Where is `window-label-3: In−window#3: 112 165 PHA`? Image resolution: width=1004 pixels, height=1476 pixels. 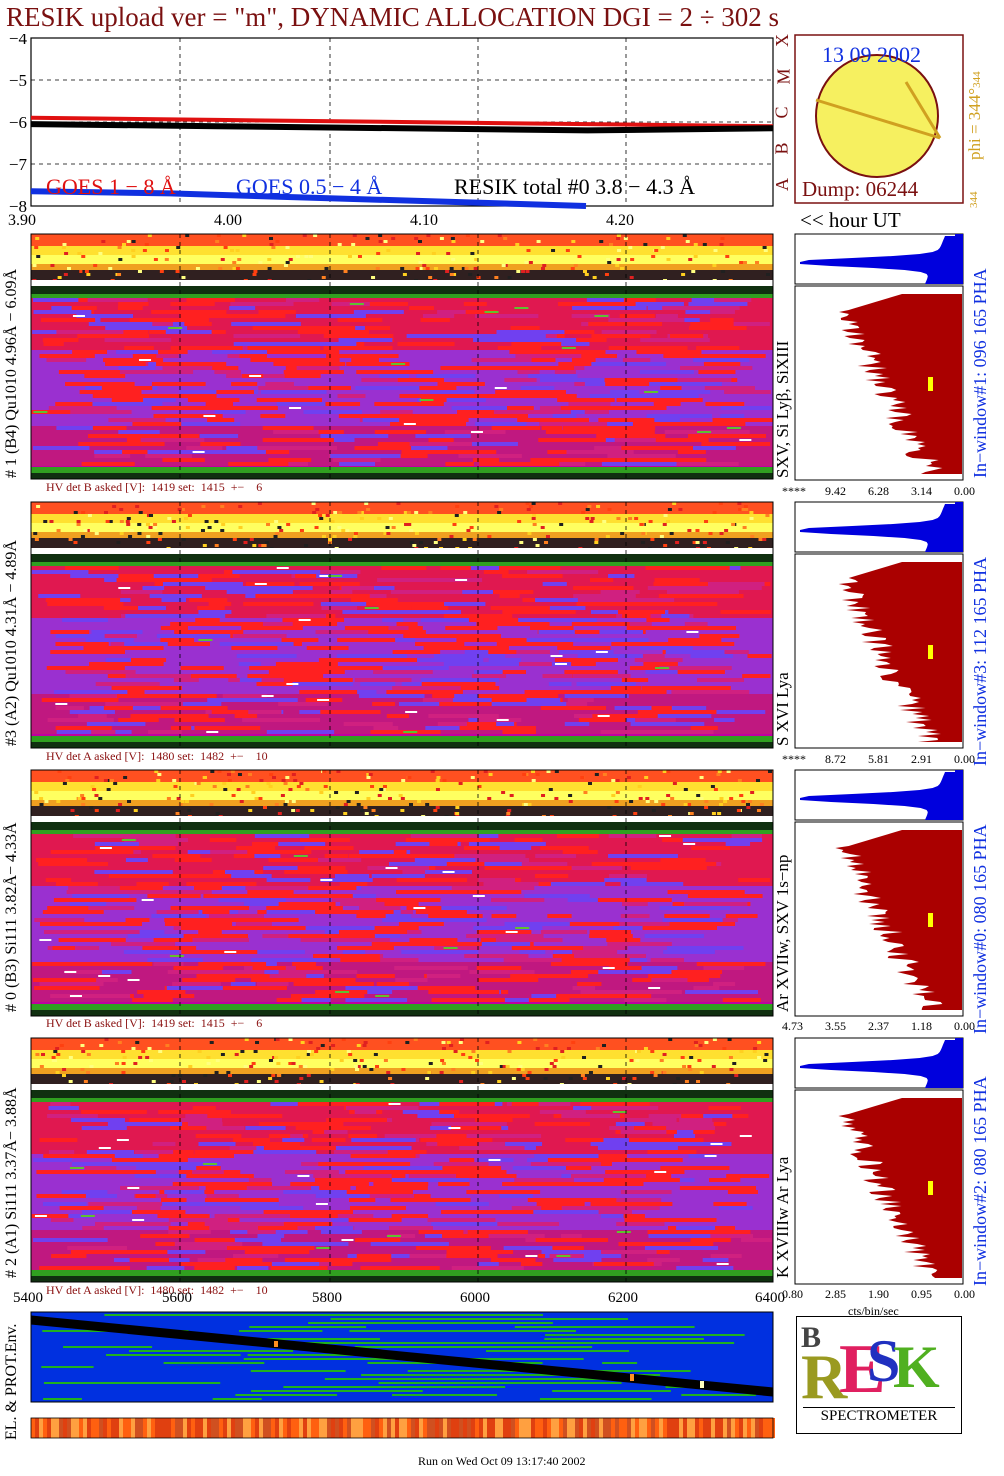
window-label-3: In−window#3: 112 165 PHA is located at coordinates (980, 661).